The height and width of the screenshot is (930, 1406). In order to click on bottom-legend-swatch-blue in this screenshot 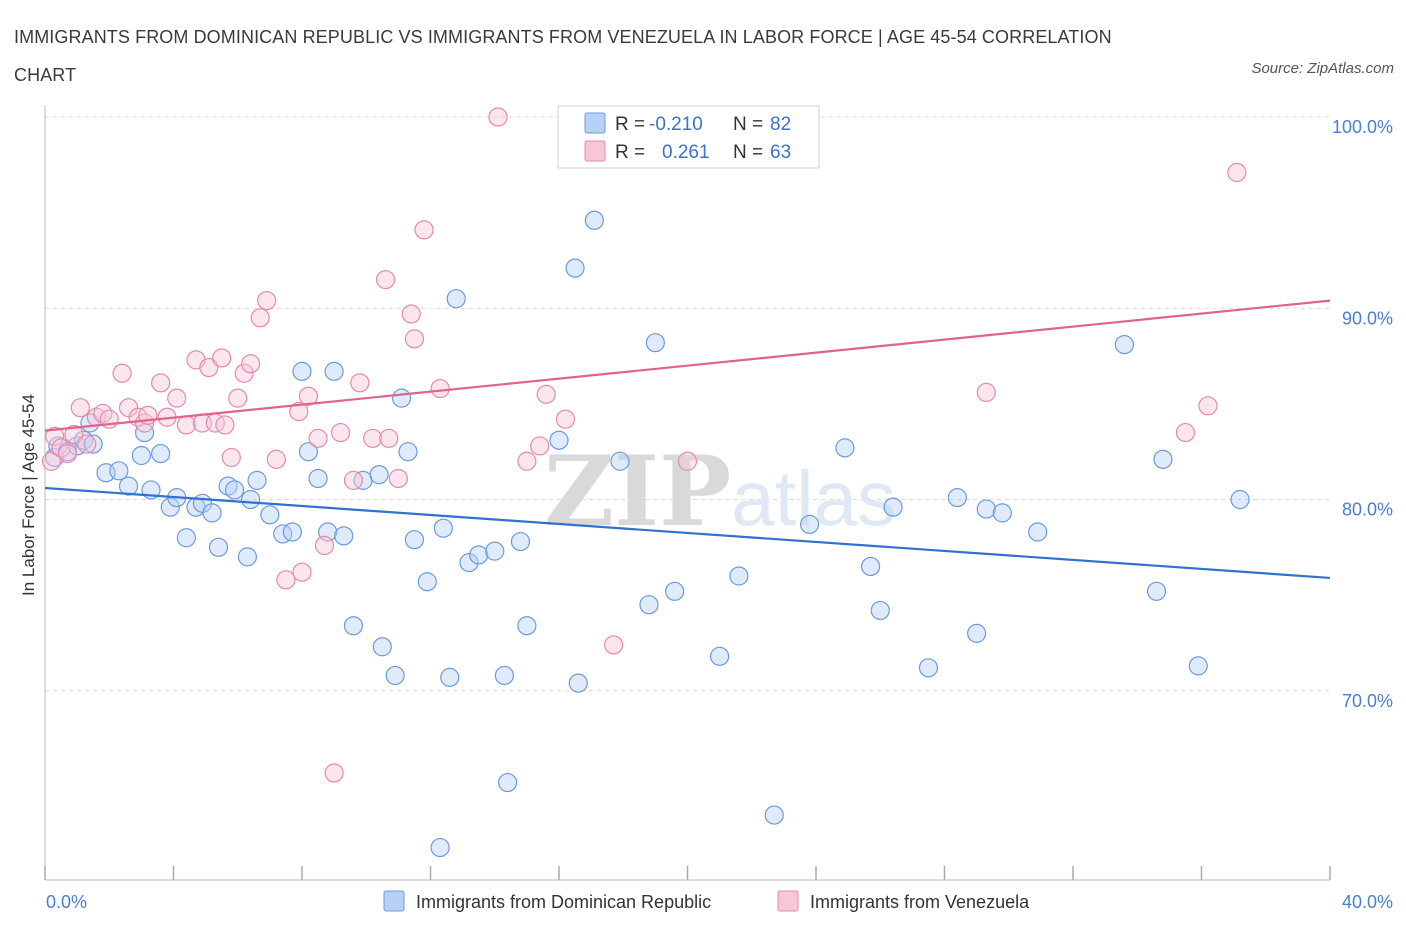, I will do `click(394, 901)`.